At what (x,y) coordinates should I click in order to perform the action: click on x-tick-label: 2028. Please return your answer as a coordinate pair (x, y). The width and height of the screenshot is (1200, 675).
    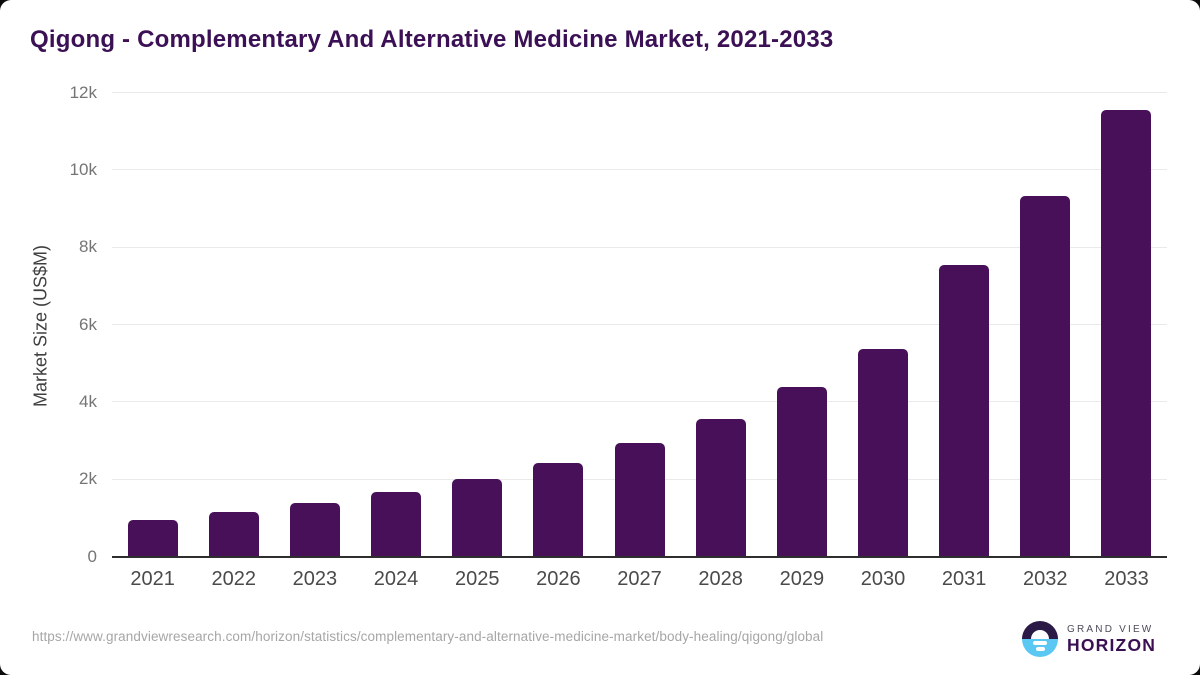
    Looking at the image, I should click on (720, 579).